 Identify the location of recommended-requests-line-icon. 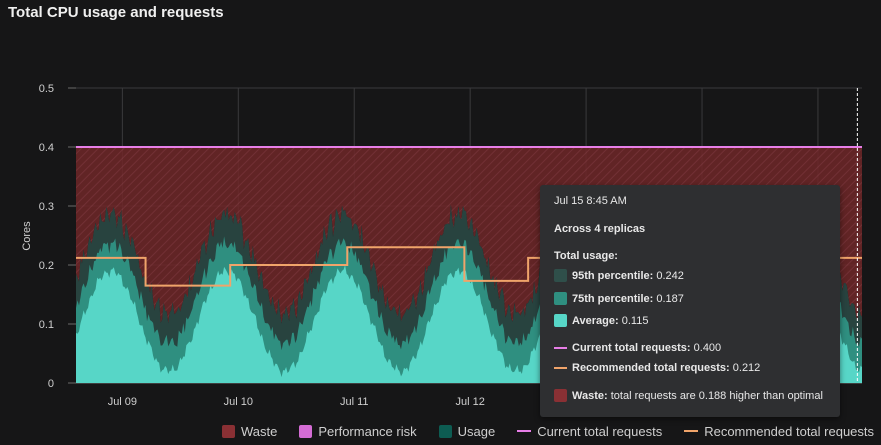
(691, 431).